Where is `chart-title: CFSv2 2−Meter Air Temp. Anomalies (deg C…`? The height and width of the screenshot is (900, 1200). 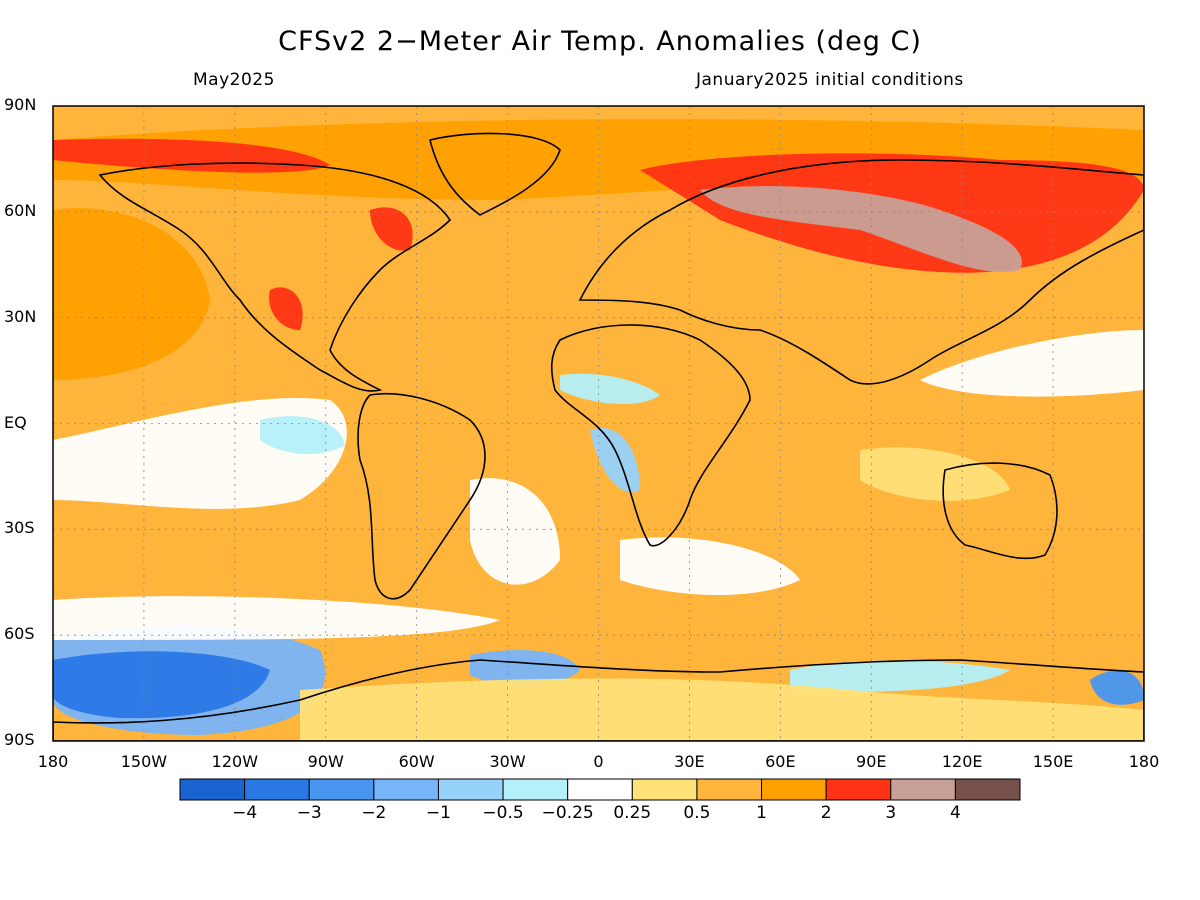
chart-title: CFSv2 2−Meter Air Temp. Anomalies (deg C… is located at coordinates (600, 41).